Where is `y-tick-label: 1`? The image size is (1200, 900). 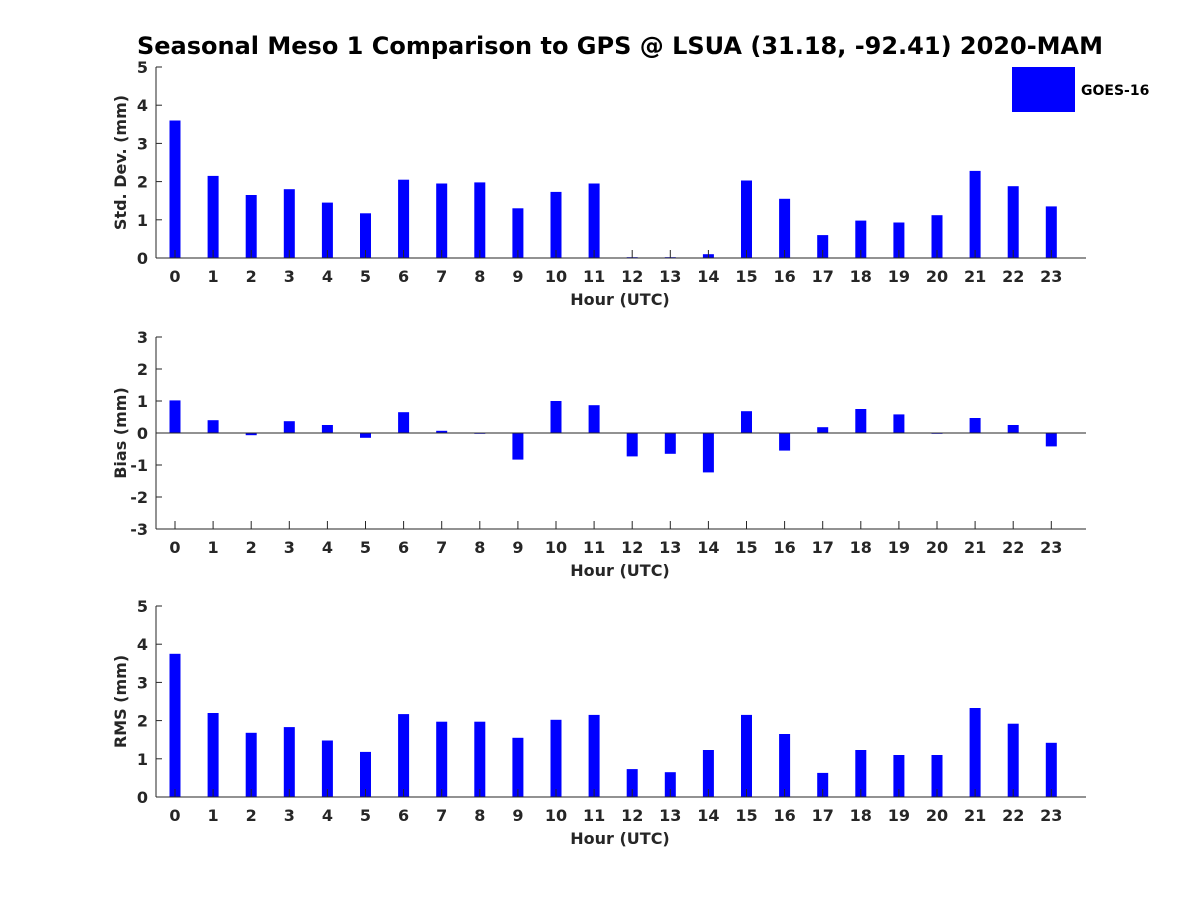 y-tick-label: 1 is located at coordinates (142, 220).